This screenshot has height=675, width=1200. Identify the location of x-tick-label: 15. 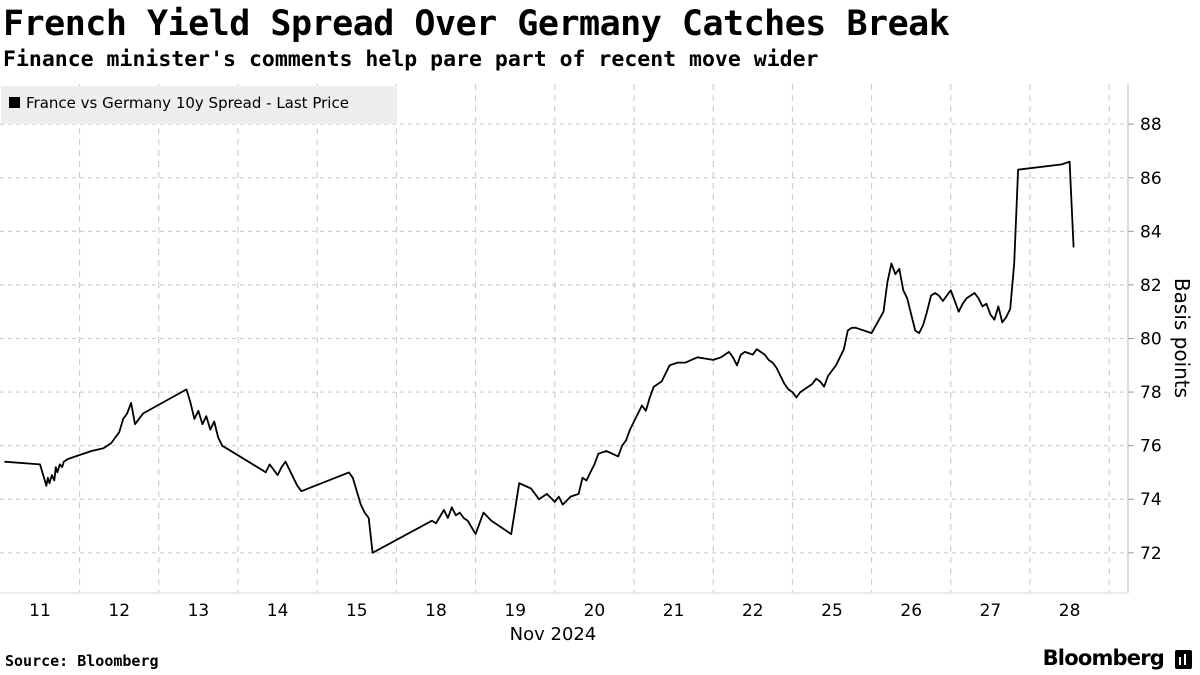
(357, 611).